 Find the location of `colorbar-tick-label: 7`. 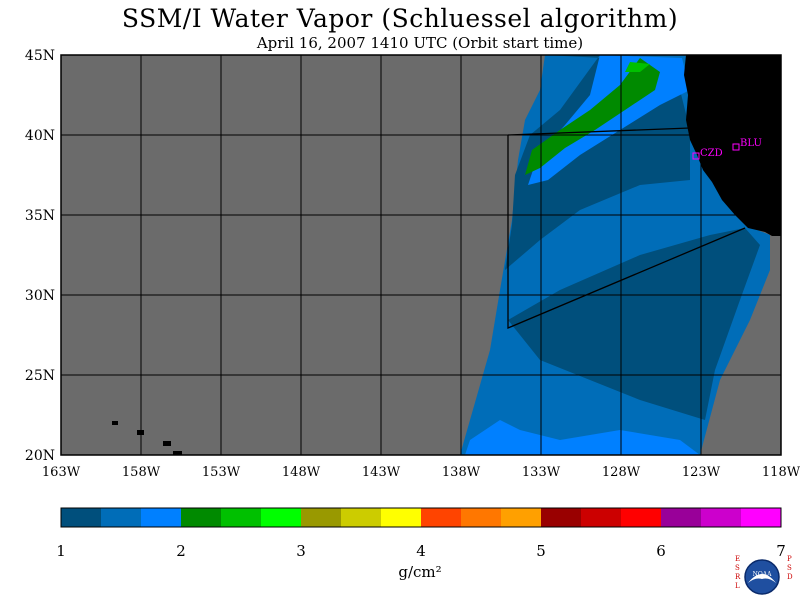

colorbar-tick-label: 7 is located at coordinates (781, 551).